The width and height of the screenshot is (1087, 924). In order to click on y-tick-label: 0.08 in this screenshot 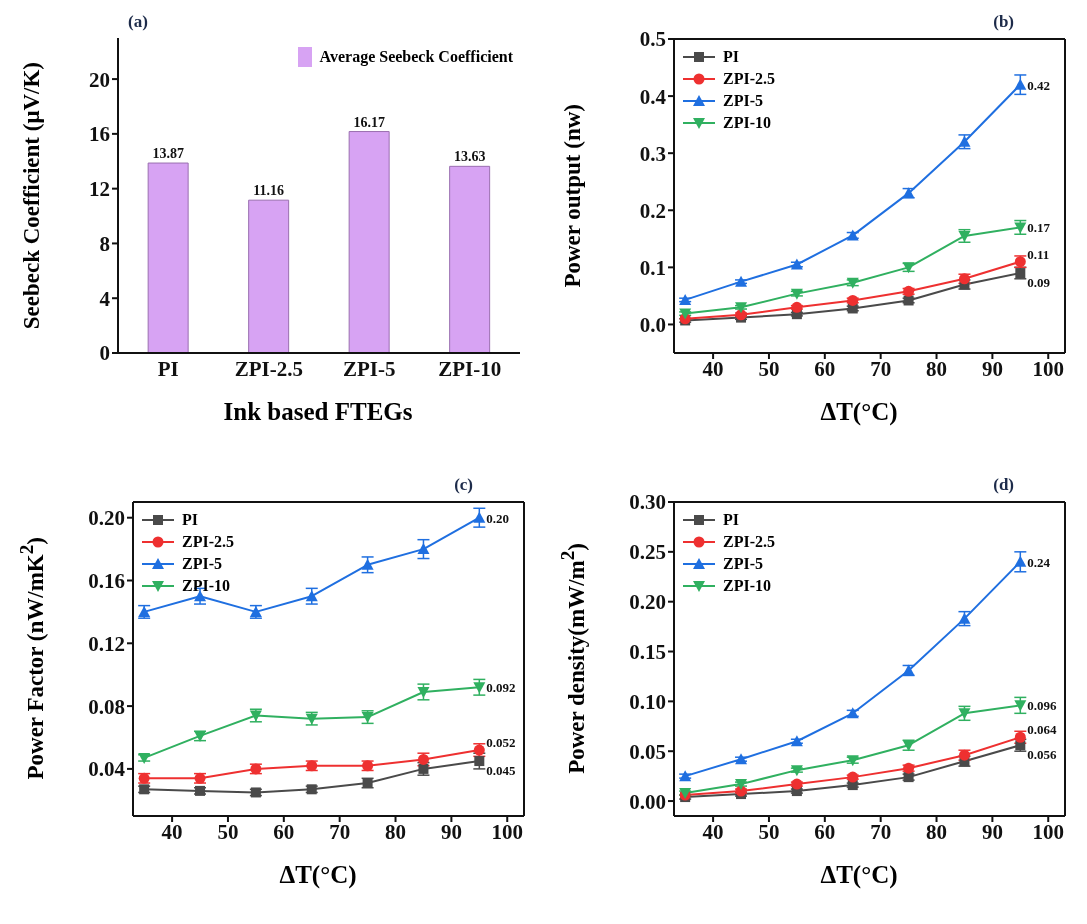, I will do `click(106, 706)`.